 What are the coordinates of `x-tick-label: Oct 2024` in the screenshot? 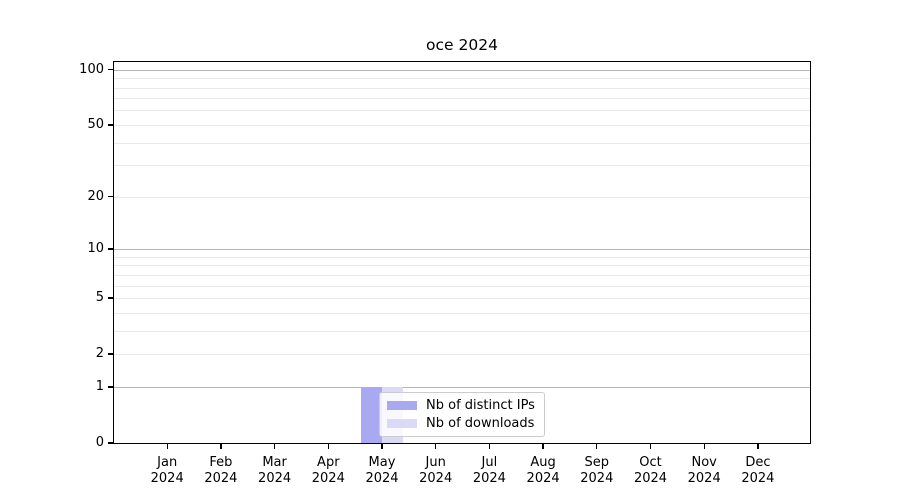 It's located at (650, 470).